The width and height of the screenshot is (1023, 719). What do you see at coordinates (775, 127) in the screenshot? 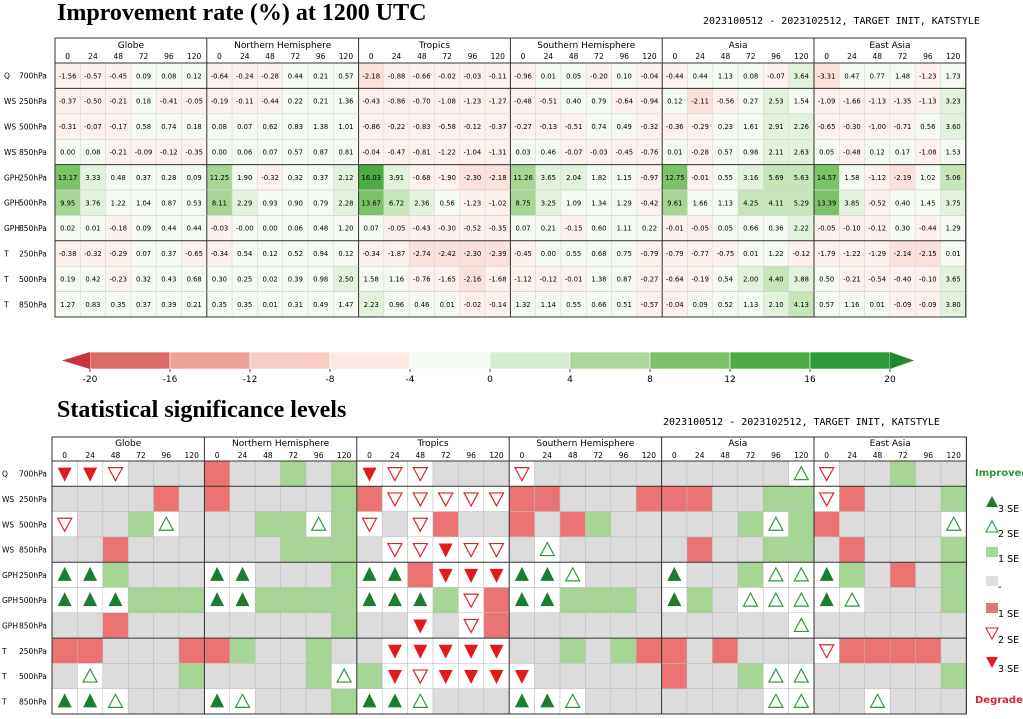
I see `heatmap-value: 2.91` at bounding box center [775, 127].